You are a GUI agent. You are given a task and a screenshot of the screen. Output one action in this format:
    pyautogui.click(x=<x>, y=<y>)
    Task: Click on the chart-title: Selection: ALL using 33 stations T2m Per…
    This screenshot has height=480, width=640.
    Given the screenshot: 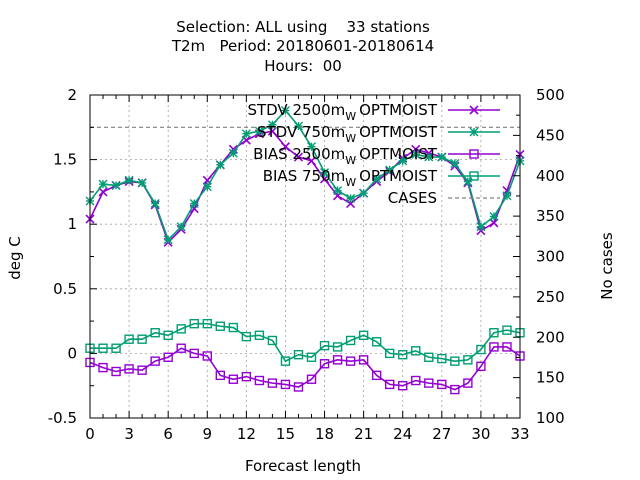 What is the action you would take?
    pyautogui.click(x=302, y=46)
    